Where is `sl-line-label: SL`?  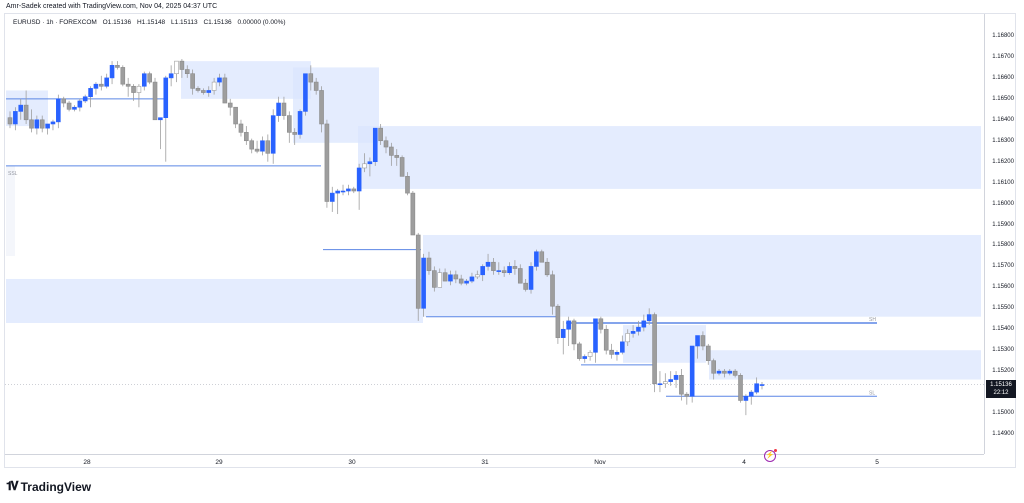 sl-line-label: SL is located at coordinates (872, 393).